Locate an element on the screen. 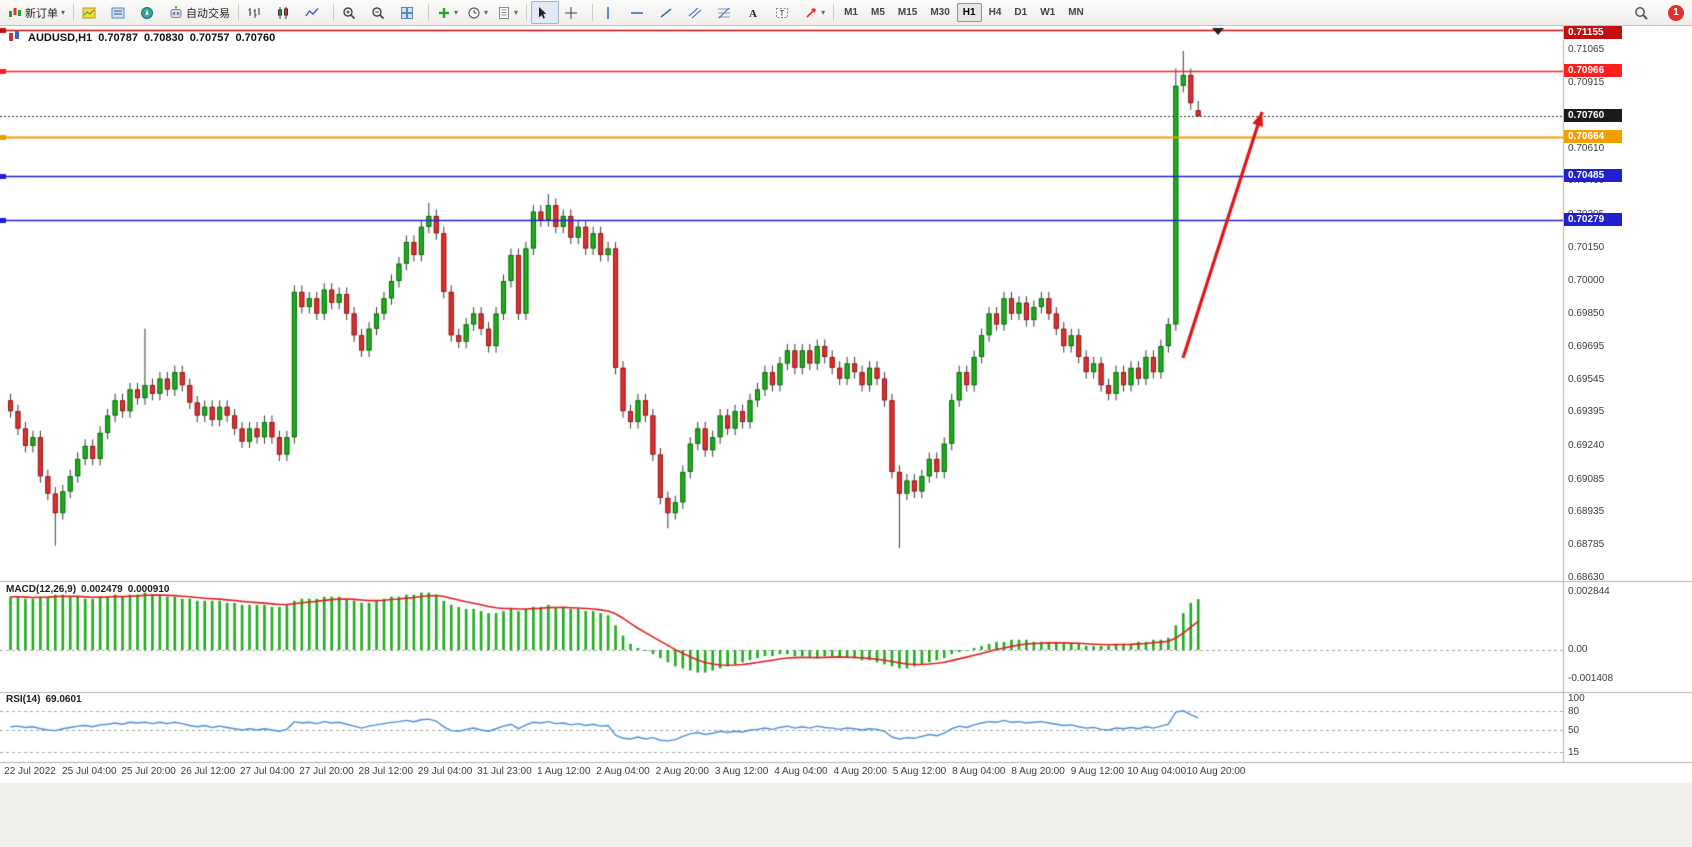 Image resolution: width=1692 pixels, height=847 pixels. toolbar-right: 1 is located at coordinates (1659, 12).